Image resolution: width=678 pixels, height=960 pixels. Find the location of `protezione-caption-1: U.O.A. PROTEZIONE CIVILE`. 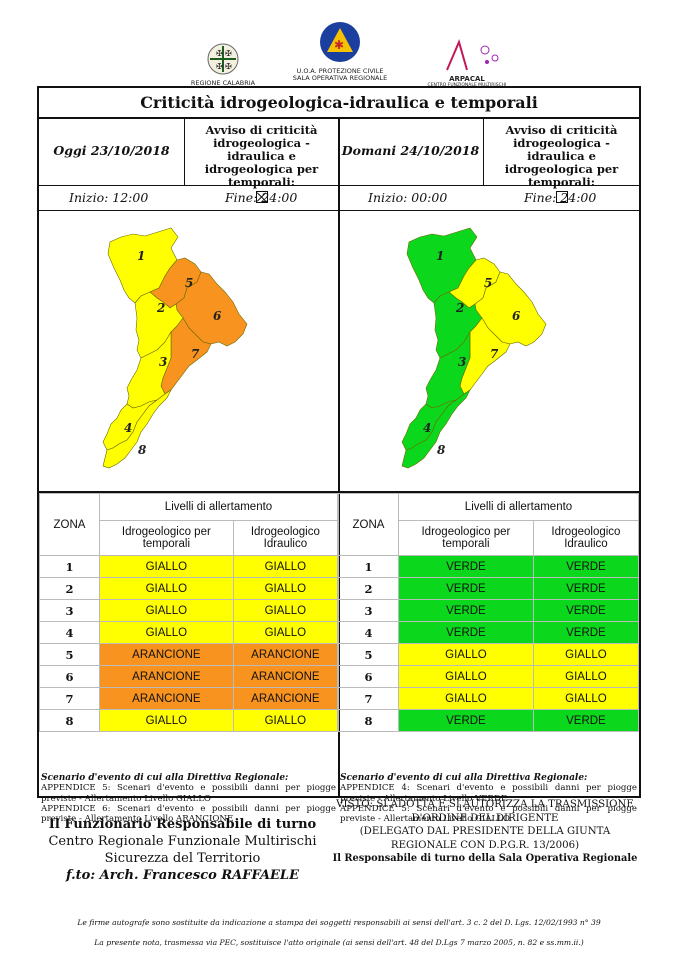

protezione-caption-1: U.O.A. PROTEZIONE CIVILE is located at coordinates (340, 71).